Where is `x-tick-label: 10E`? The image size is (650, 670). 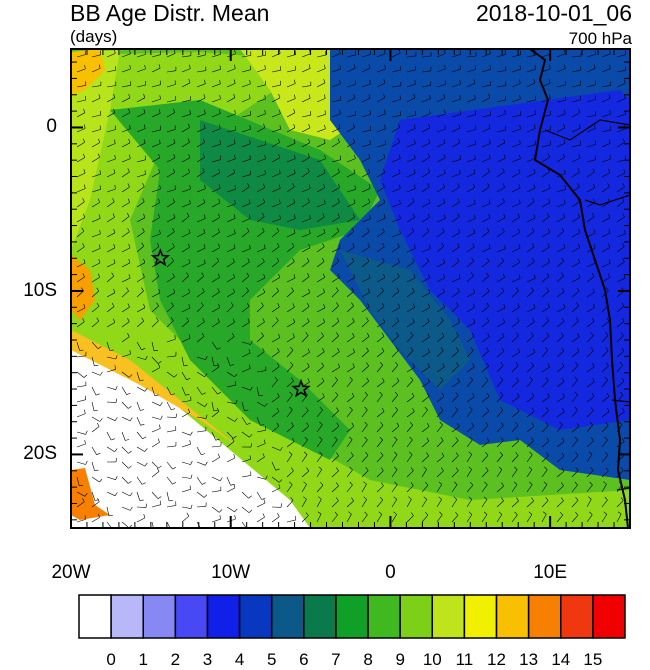 x-tick-label: 10E is located at coordinates (550, 573).